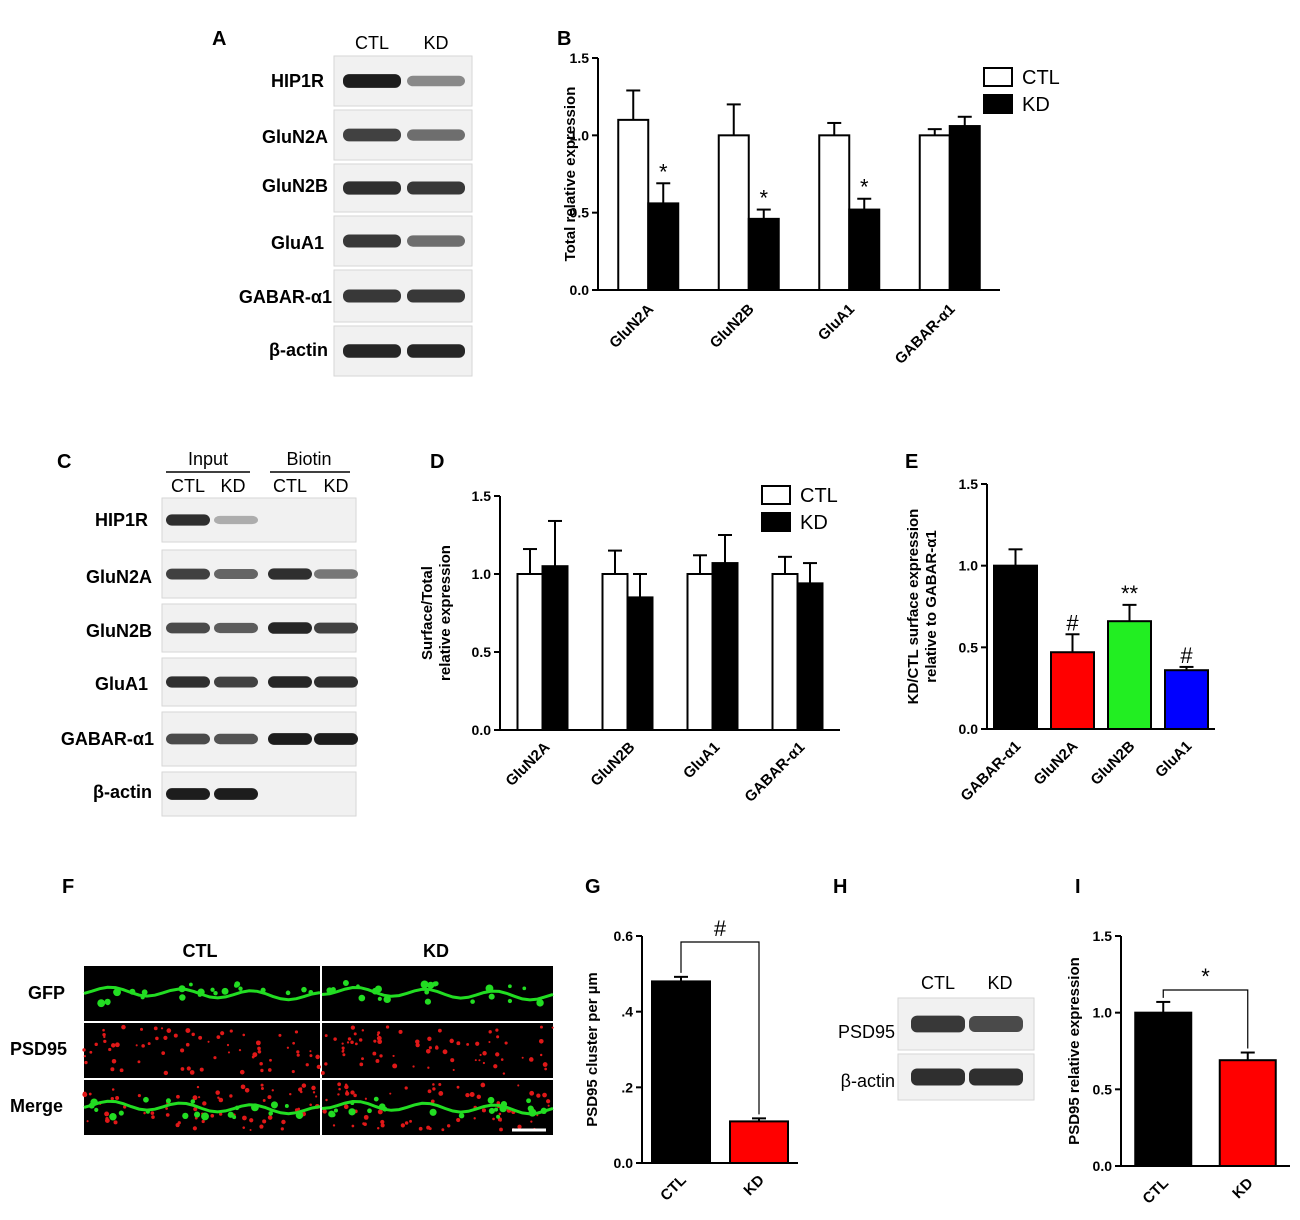 This screenshot has height=1220, width=1300. Describe the element at coordinates (282, 1038) in the screenshot. I see `micrograph-panel-f: CTL KD GFP PSD95 Merge` at that location.